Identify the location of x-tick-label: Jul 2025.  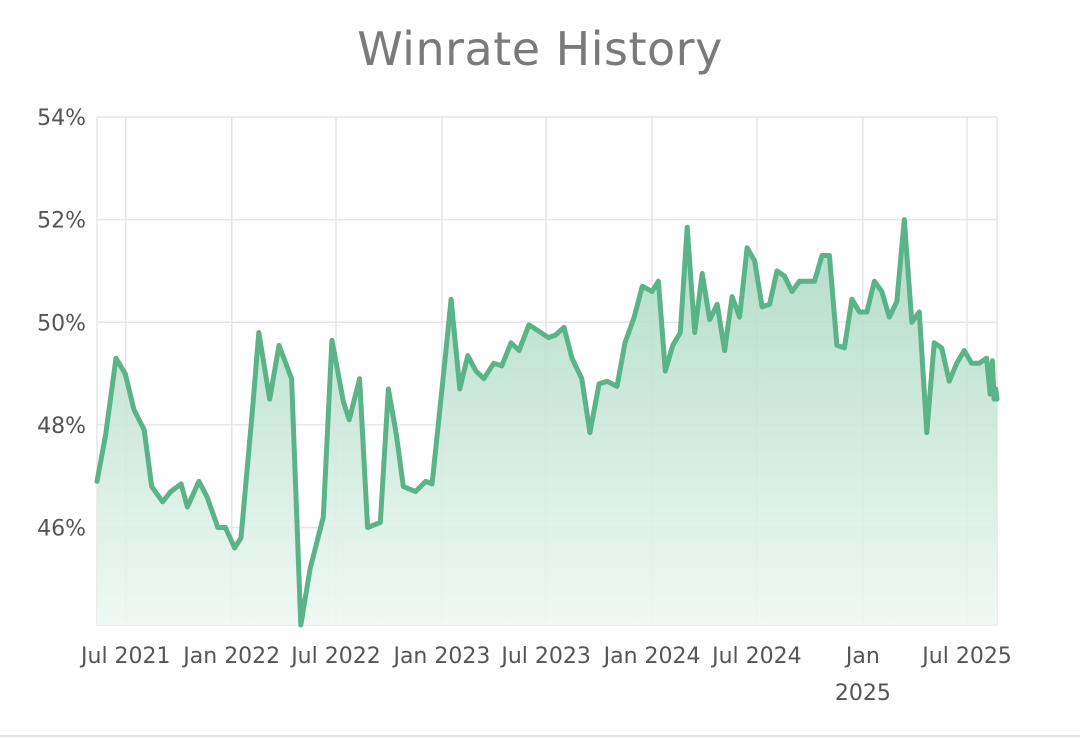
(966, 656).